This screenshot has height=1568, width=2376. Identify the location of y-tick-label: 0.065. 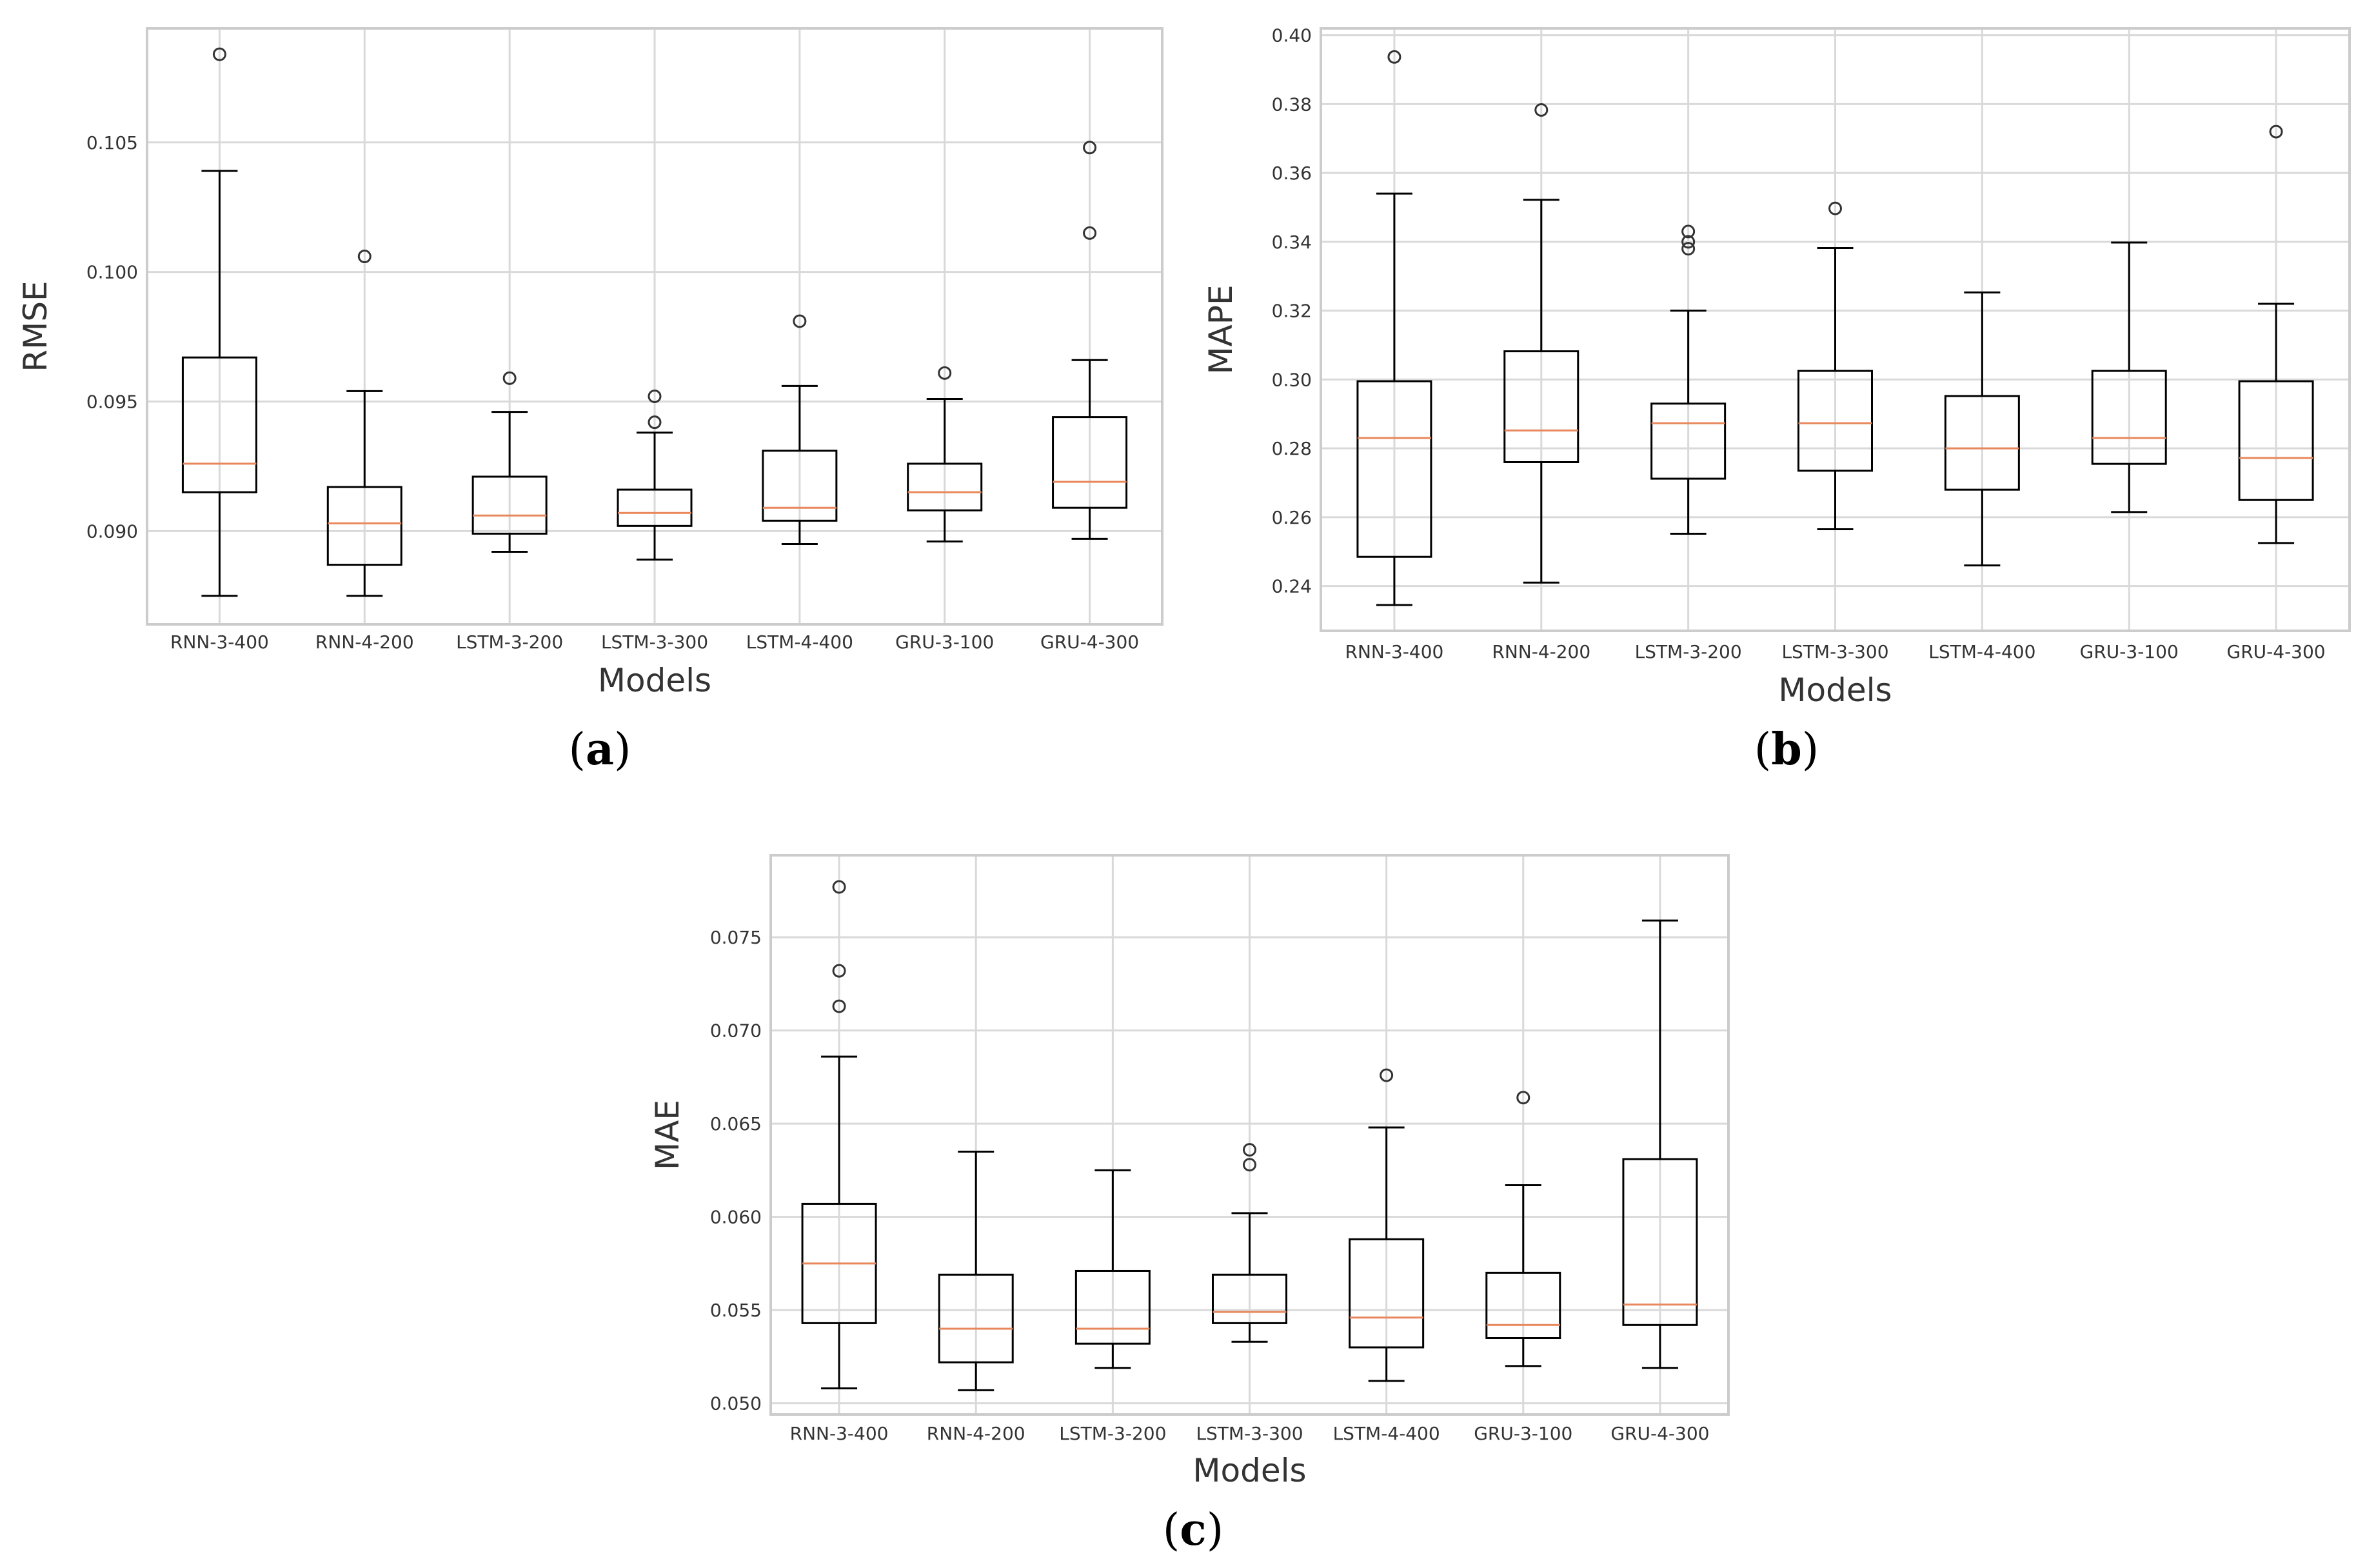
(736, 1124).